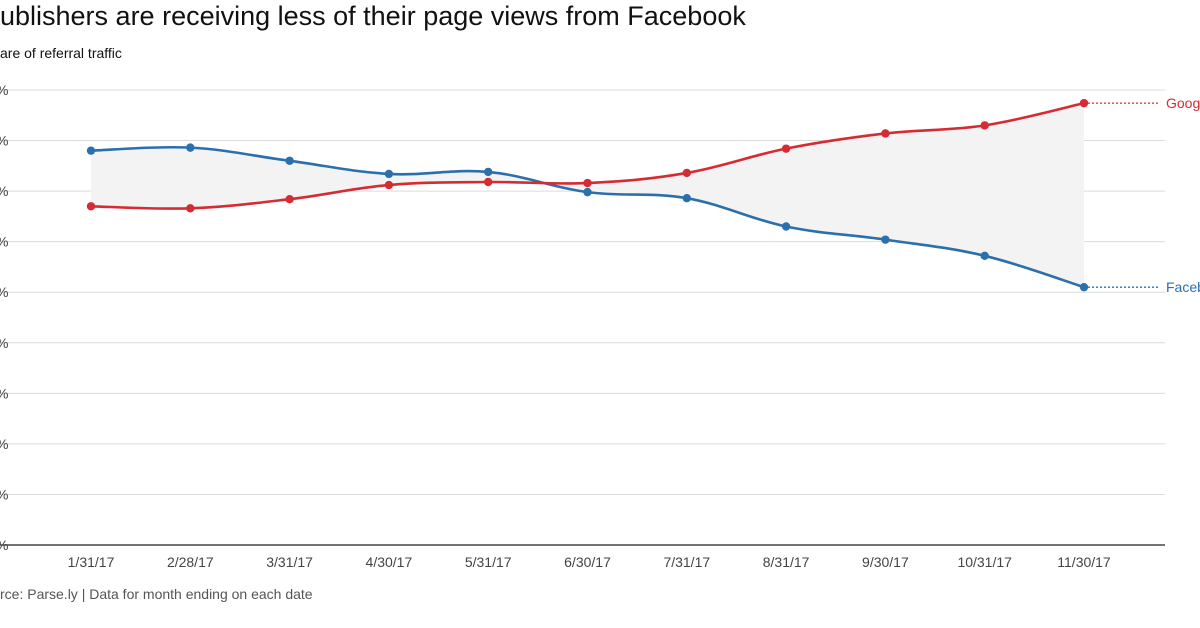  Describe the element at coordinates (91, 562) in the screenshot. I see `x-tick-label: 1/31/17` at that location.